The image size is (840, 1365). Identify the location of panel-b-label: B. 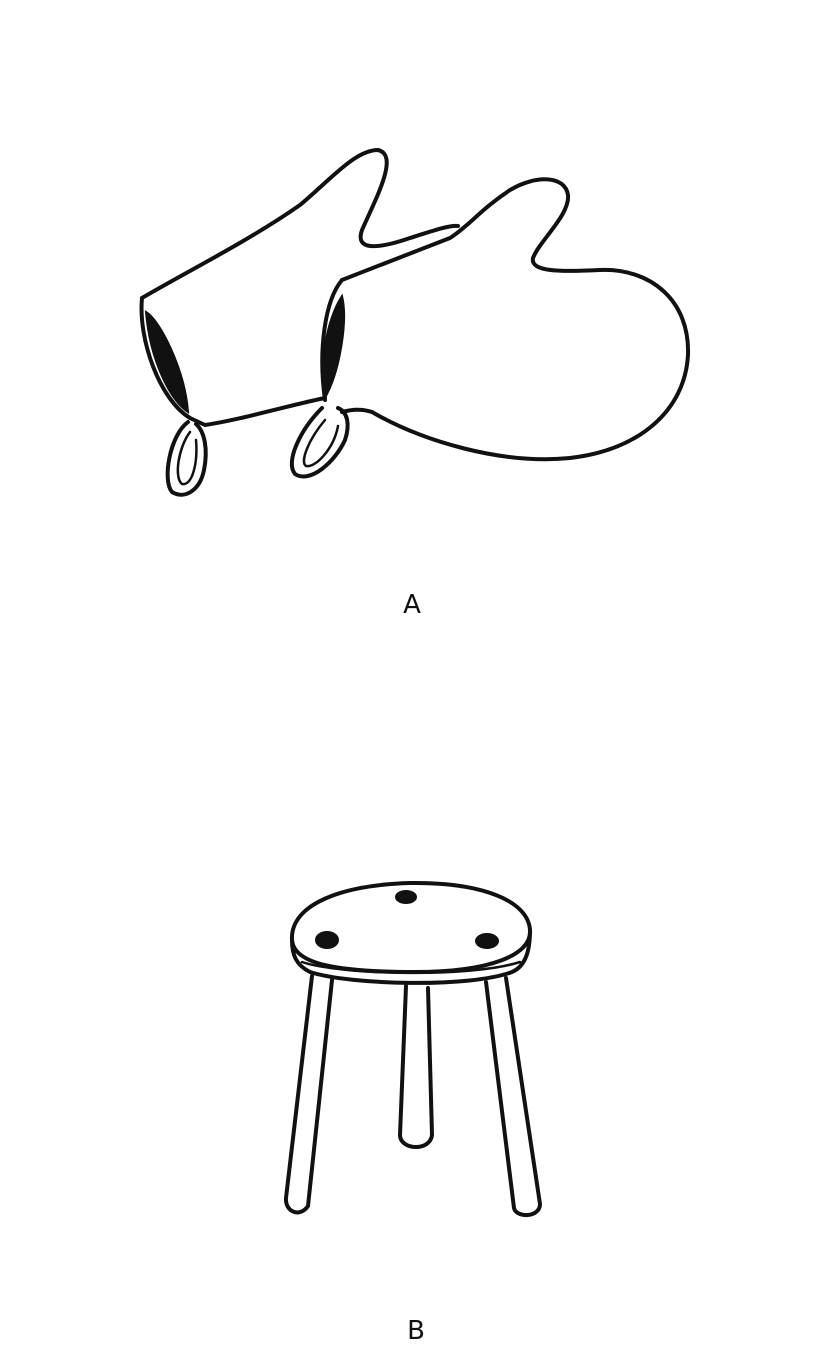
(416, 1331).